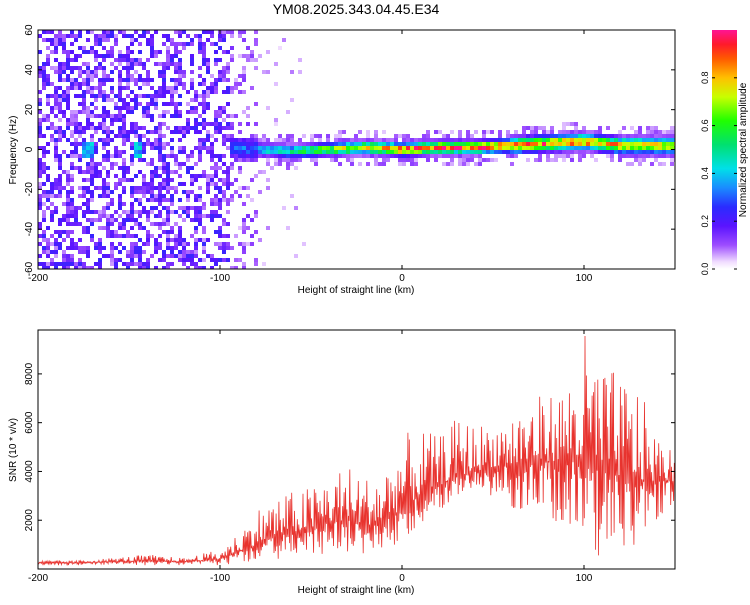 The width and height of the screenshot is (750, 605). Describe the element at coordinates (718, 173) in the screenshot. I see `colorbar-ticks: 0.00.20.40.60.8` at that location.